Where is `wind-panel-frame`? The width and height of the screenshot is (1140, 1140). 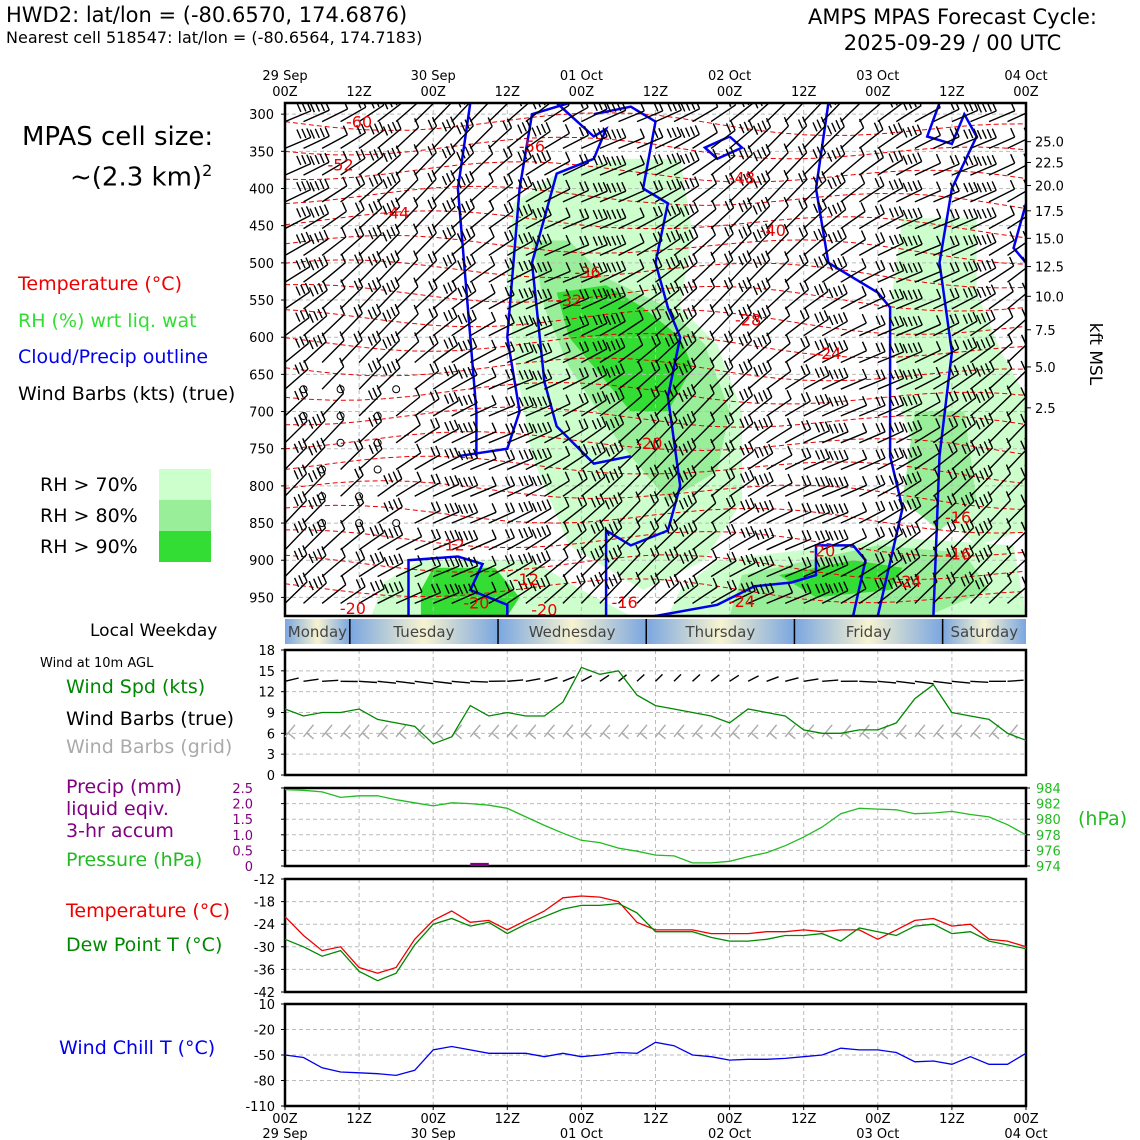 wind-panel-frame is located at coordinates (655, 712).